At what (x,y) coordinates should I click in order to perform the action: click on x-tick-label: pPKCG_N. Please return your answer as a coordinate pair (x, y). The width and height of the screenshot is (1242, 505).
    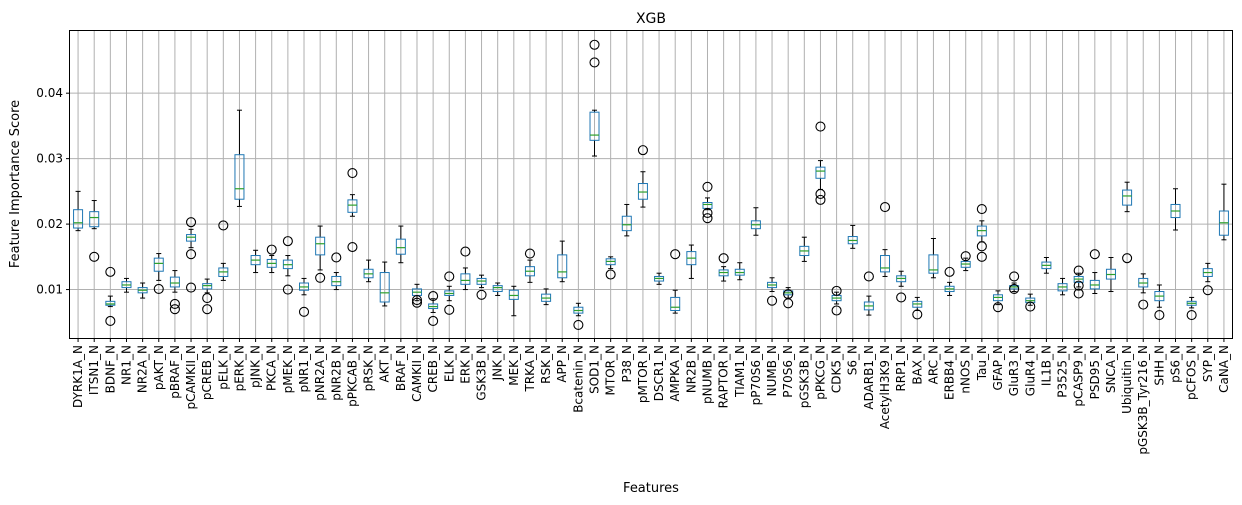
    Looking at the image, I should click on (820, 372).